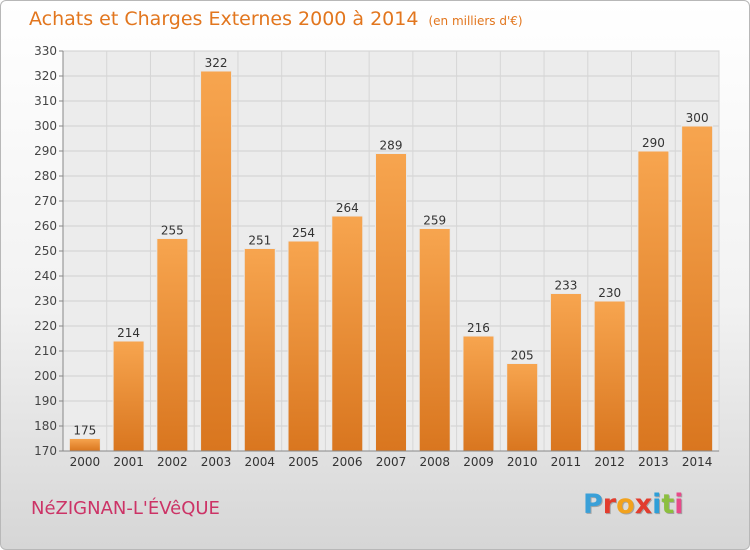 The height and width of the screenshot is (550, 750). Describe the element at coordinates (643, 504) in the screenshot. I see `logo-letter: x` at that location.